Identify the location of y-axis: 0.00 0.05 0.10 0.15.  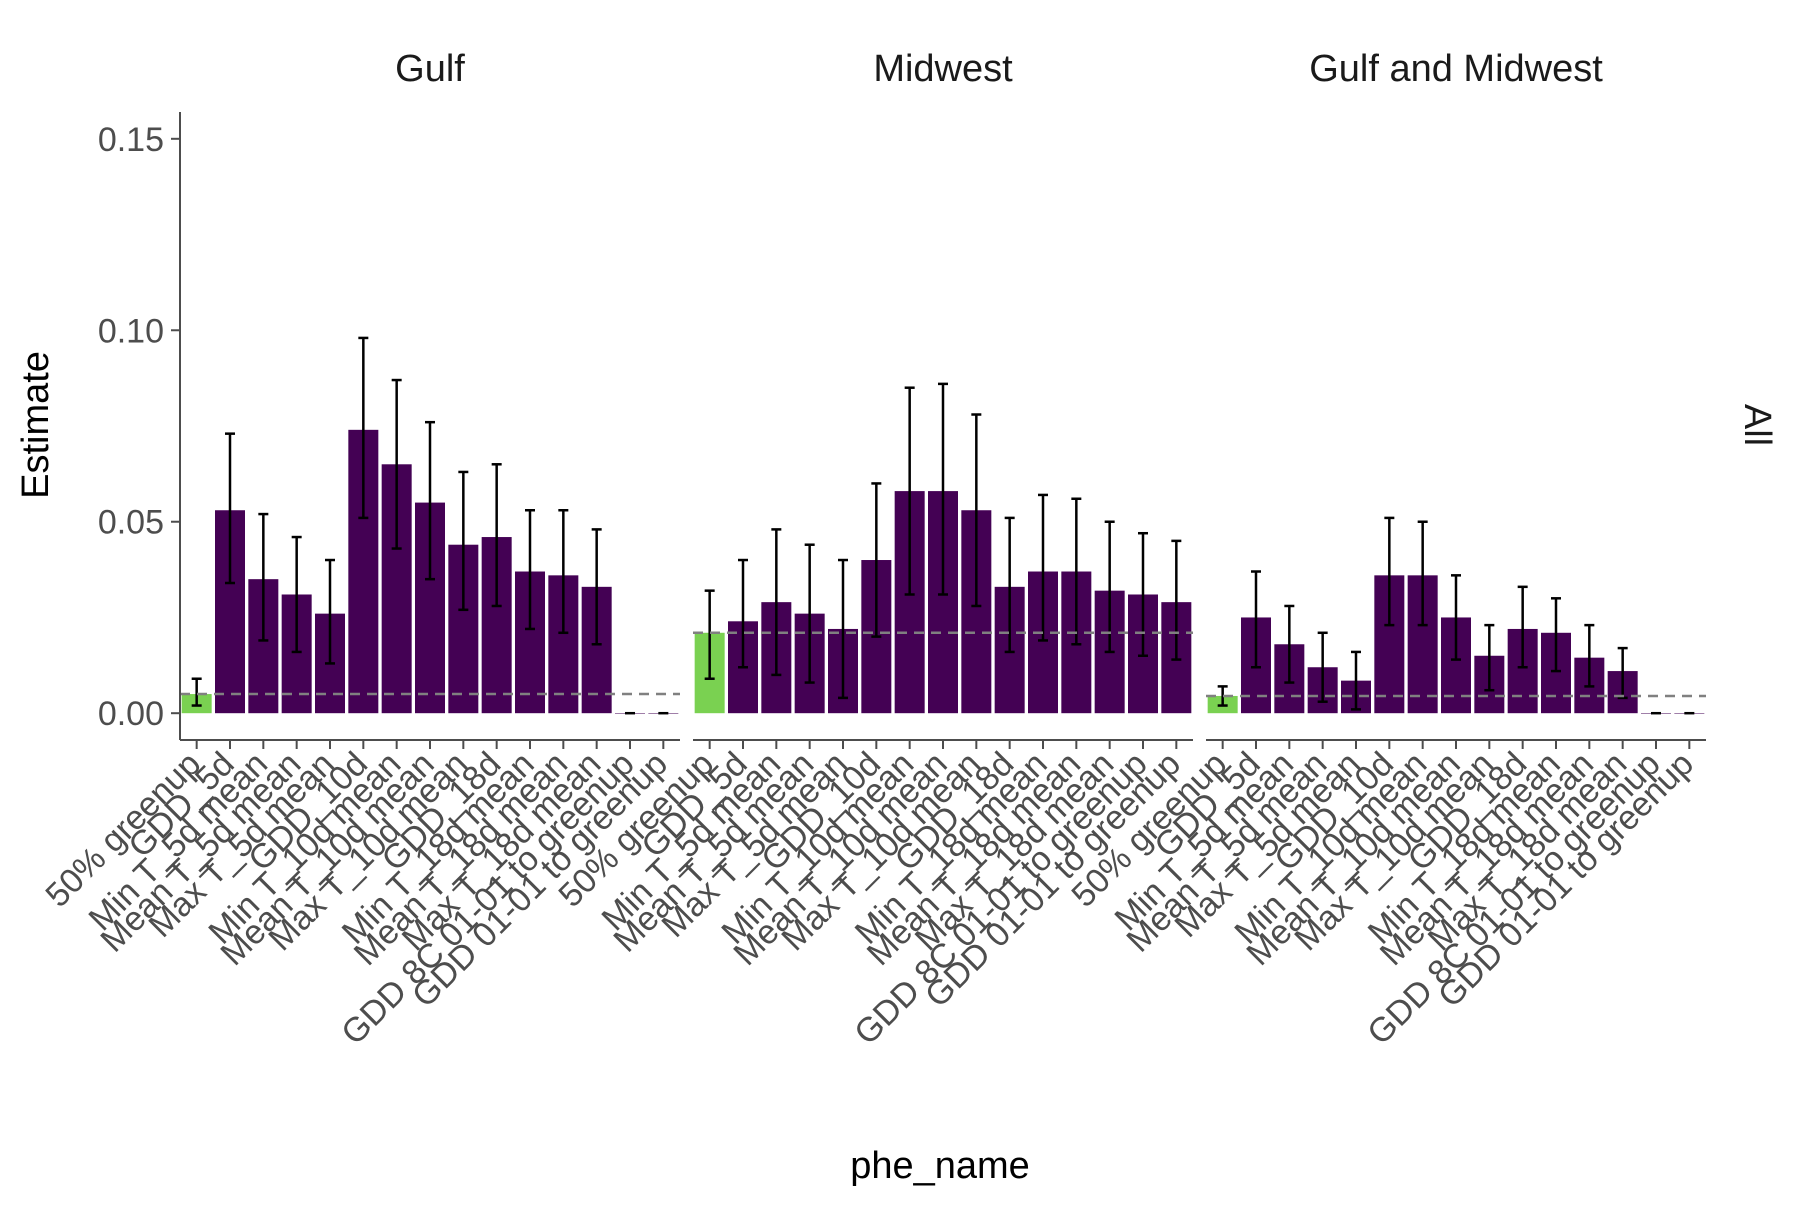
(139, 426).